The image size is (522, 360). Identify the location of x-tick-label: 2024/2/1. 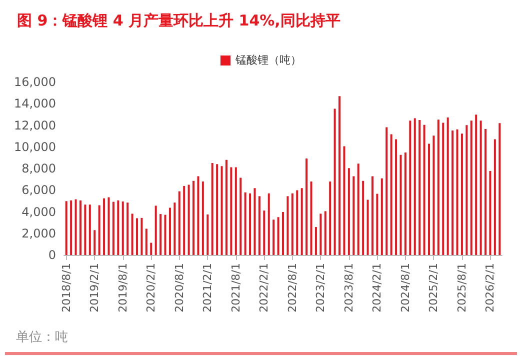
(377, 287).